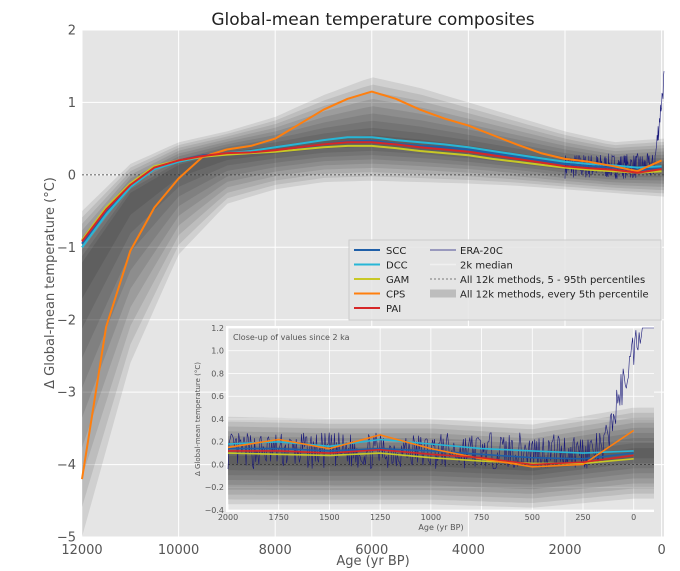 This screenshot has width=680, height=571. Describe the element at coordinates (217, 373) in the screenshot. I see `y-tick-label: 0.8` at that location.